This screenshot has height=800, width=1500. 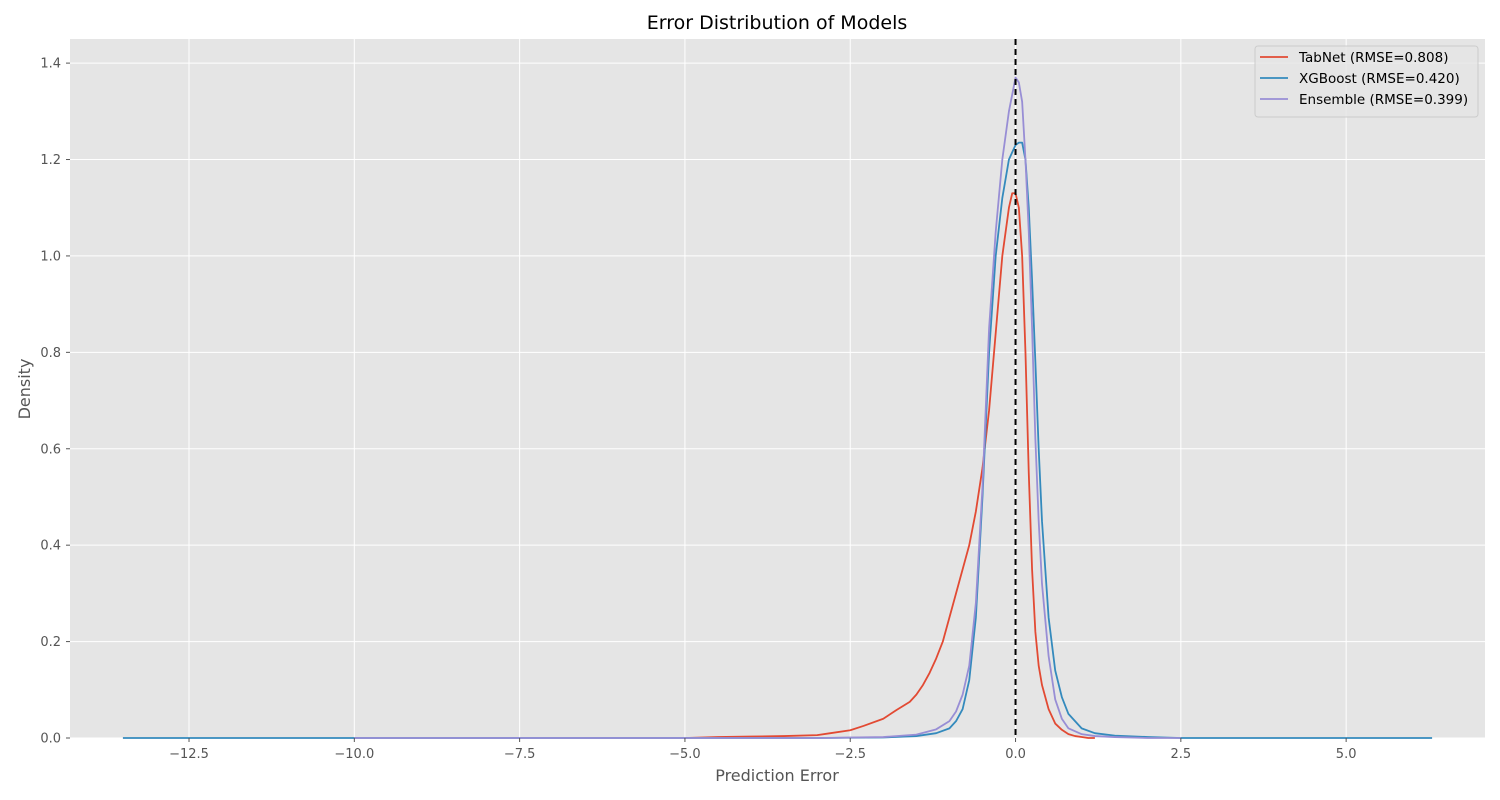 What do you see at coordinates (1346, 754) in the screenshot?
I see `x-tick-label: 5.0` at bounding box center [1346, 754].